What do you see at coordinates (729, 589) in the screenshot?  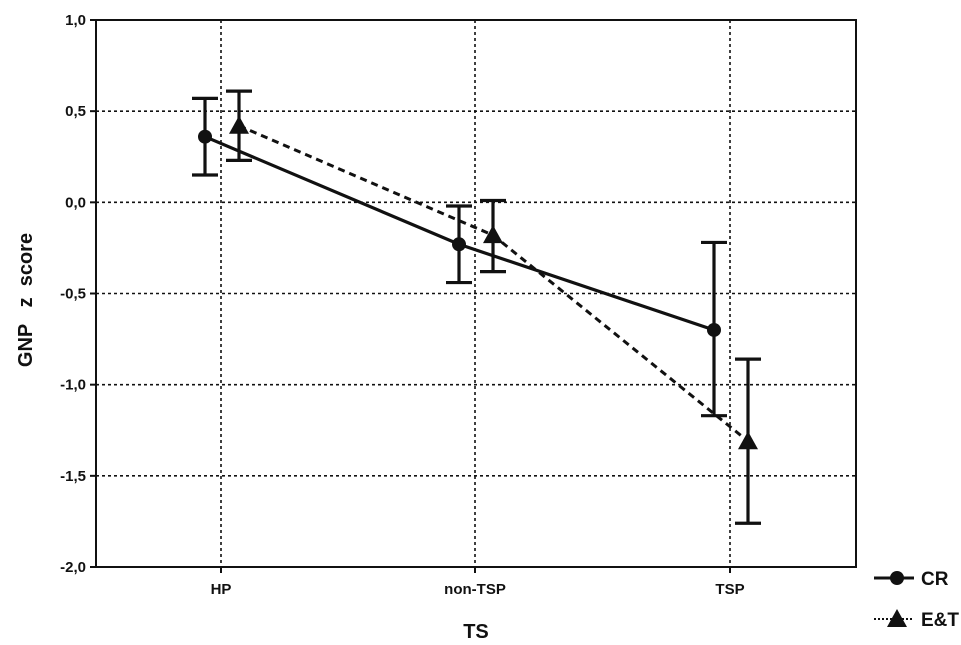 I see `x-tick-label: TSP` at bounding box center [729, 589].